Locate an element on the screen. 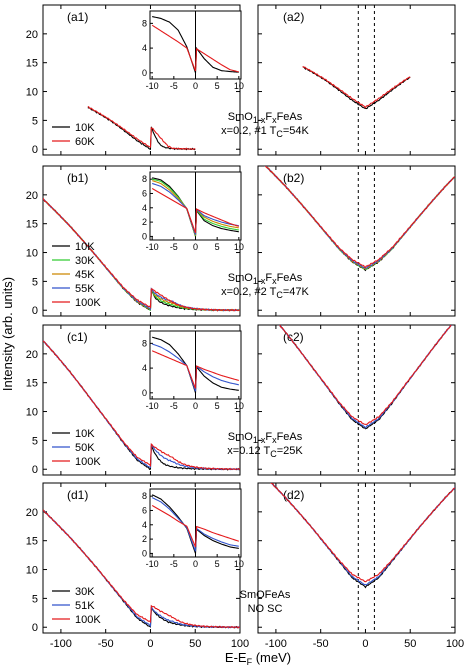 This screenshot has height=669, width=464. row-1-ytick-label-1: 5 is located at coordinates (35, 282).